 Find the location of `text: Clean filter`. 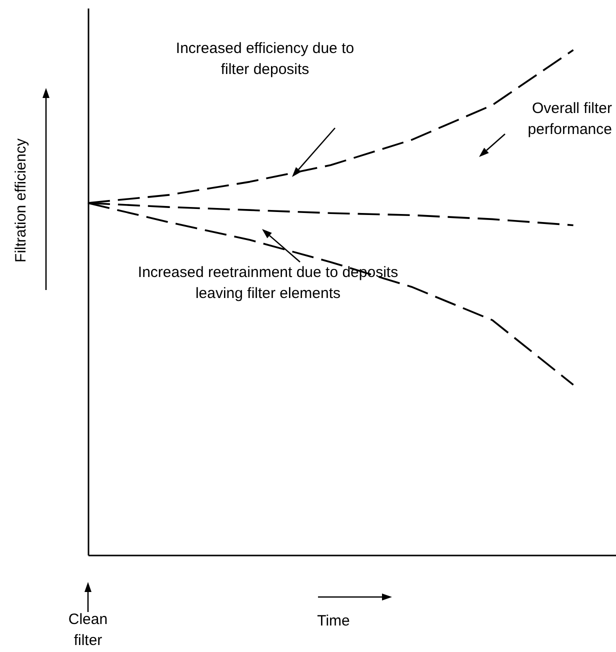

text: Clean filter is located at coordinates (88, 630).